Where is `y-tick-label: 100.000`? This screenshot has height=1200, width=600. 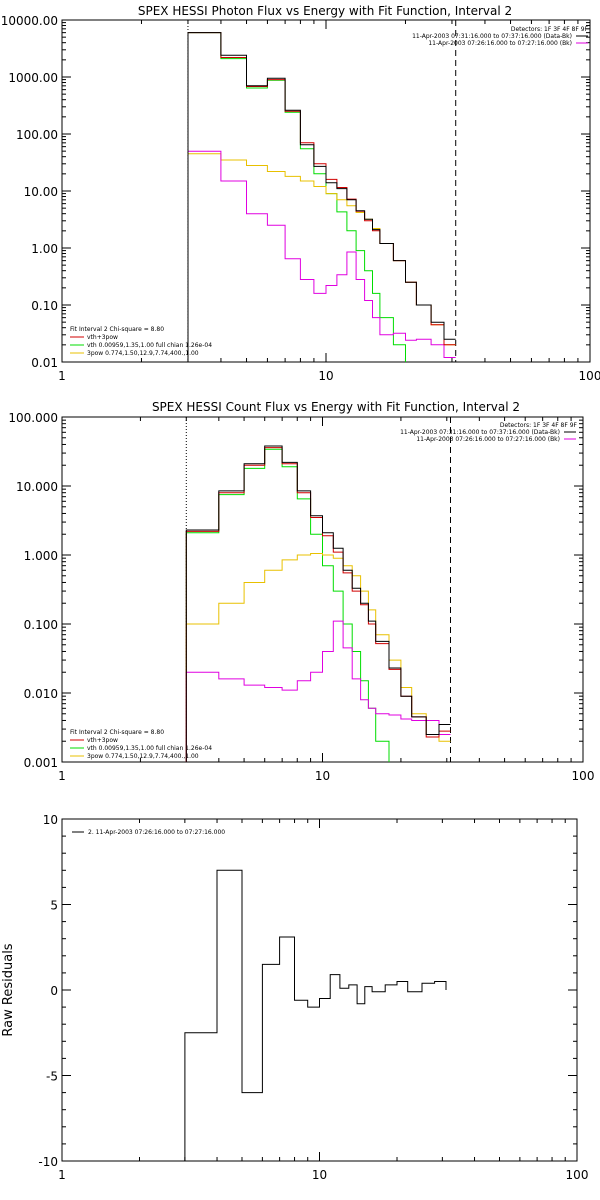 y-tick-label: 100.000 is located at coordinates (33, 418).